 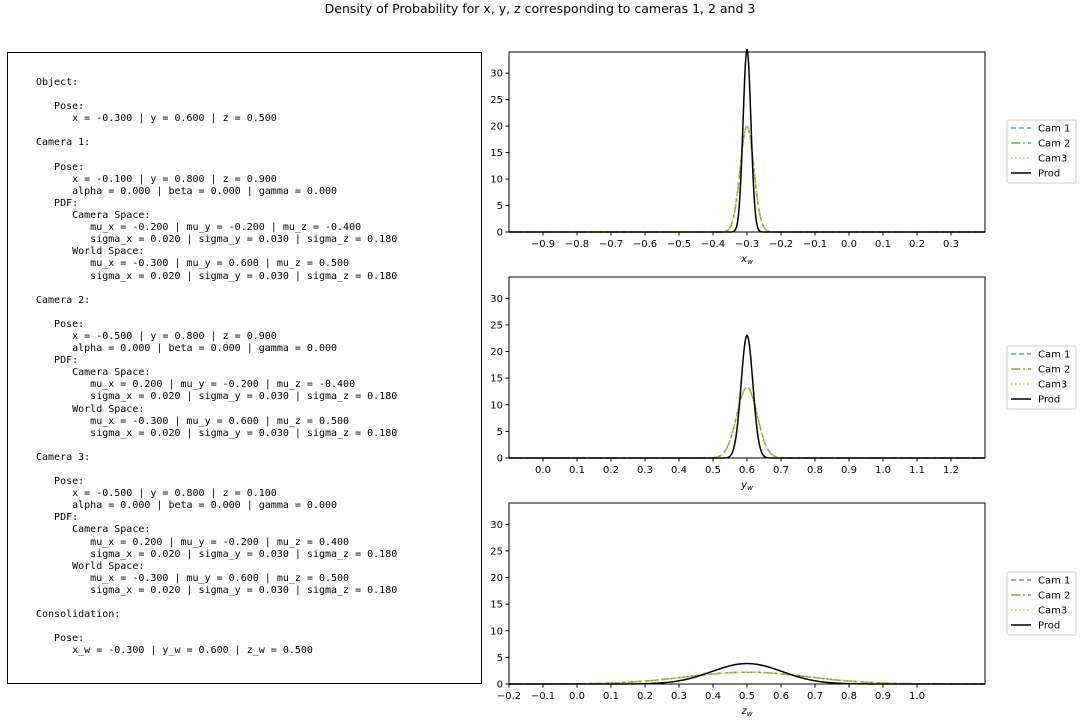 I want to click on info-line: x = -0.300 | y = 0.600 | z = 0.500, so click(x=156, y=119).